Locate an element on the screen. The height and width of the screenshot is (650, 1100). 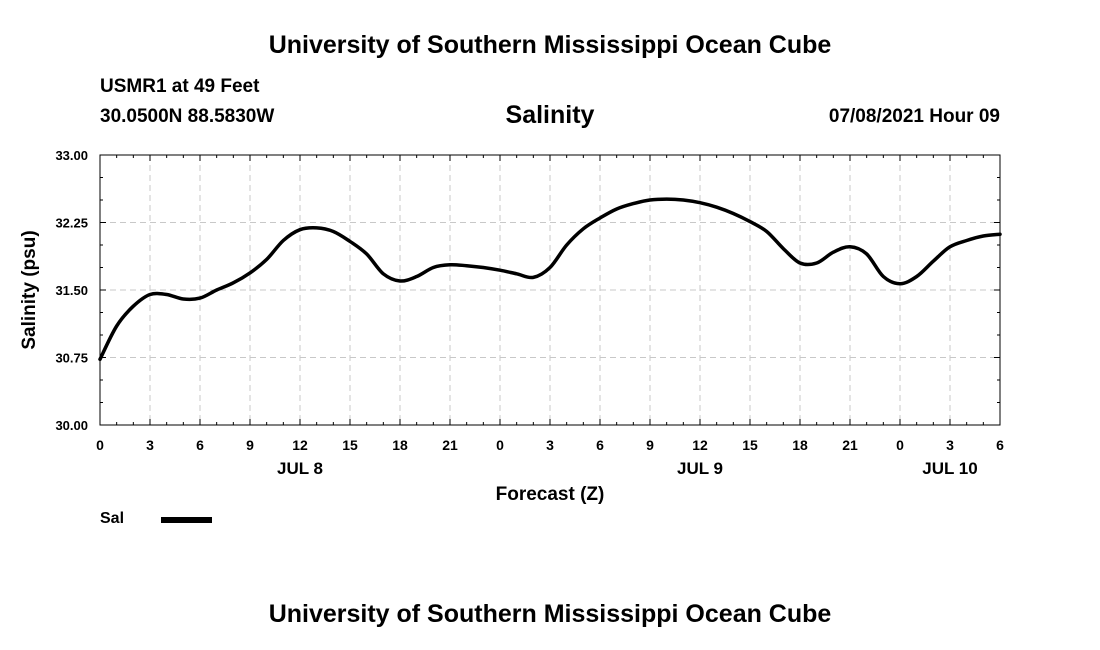
forecast-timestamp: 07/08/2021 Hour 09 is located at coordinates (914, 116).